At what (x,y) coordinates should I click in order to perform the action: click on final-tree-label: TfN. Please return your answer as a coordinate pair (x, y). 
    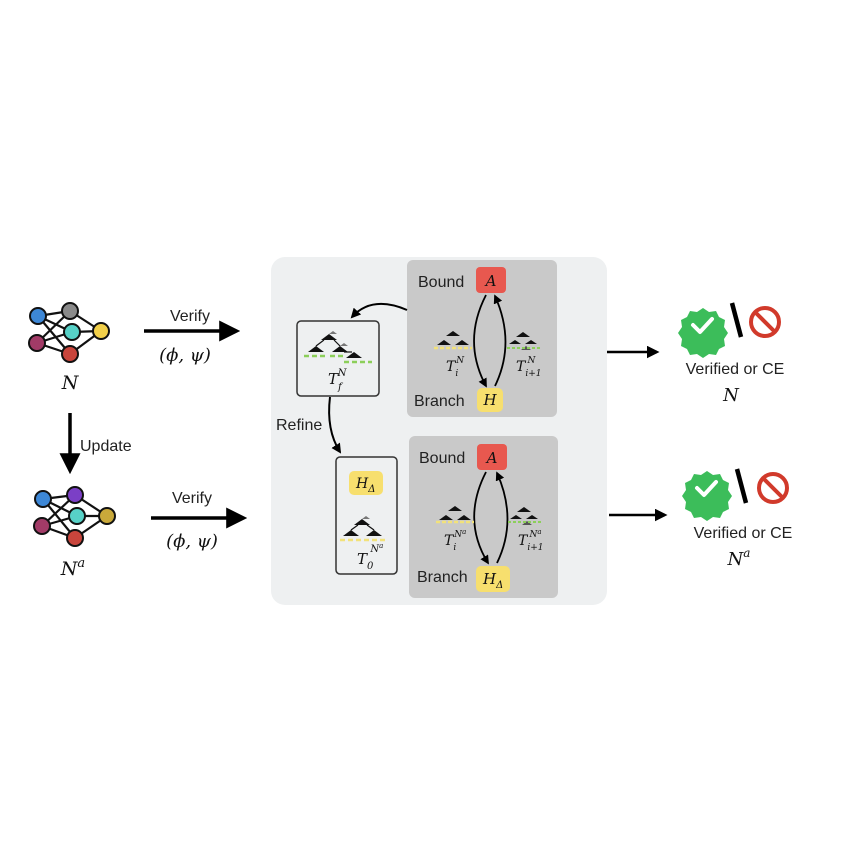
    Looking at the image, I should click on (338, 380).